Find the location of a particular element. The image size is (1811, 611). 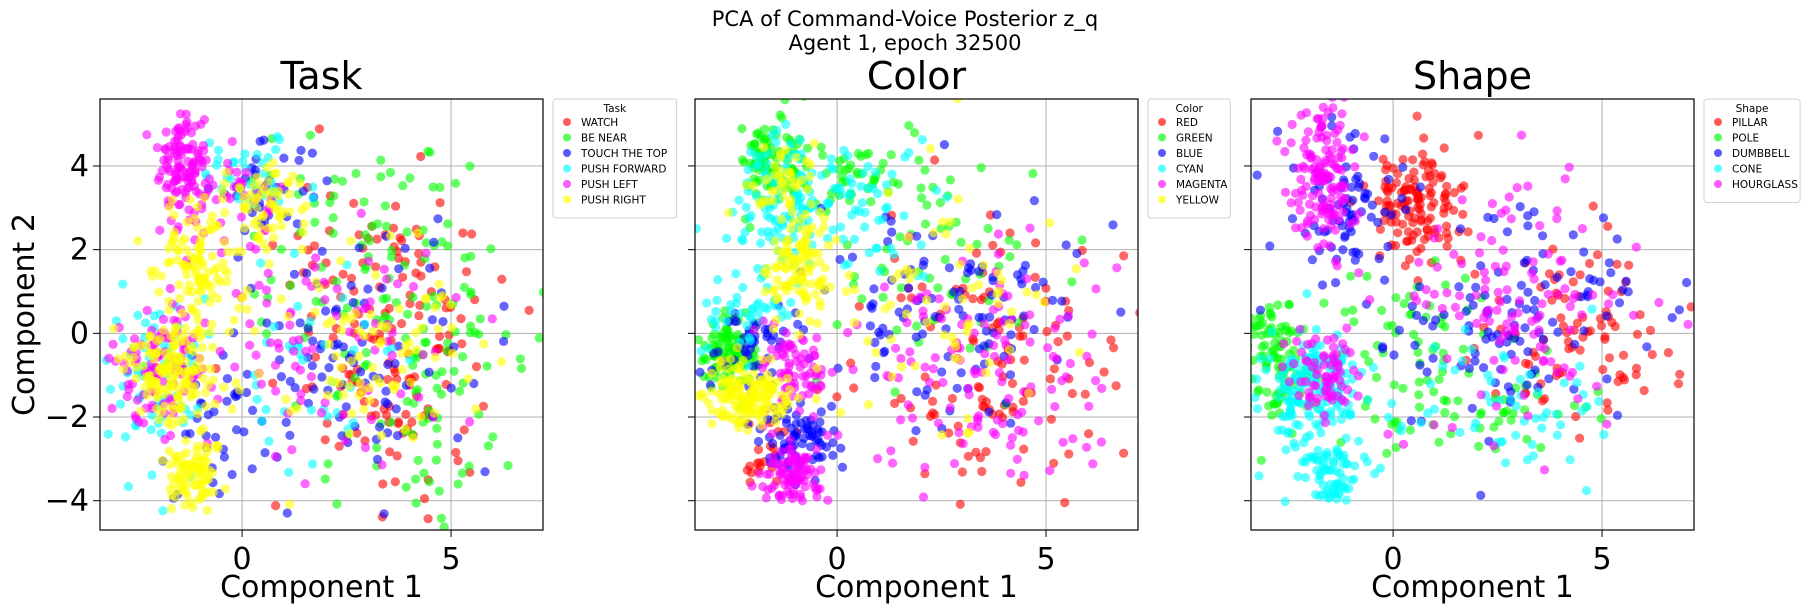

task-ytick-label: 0 is located at coordinates (79, 333).